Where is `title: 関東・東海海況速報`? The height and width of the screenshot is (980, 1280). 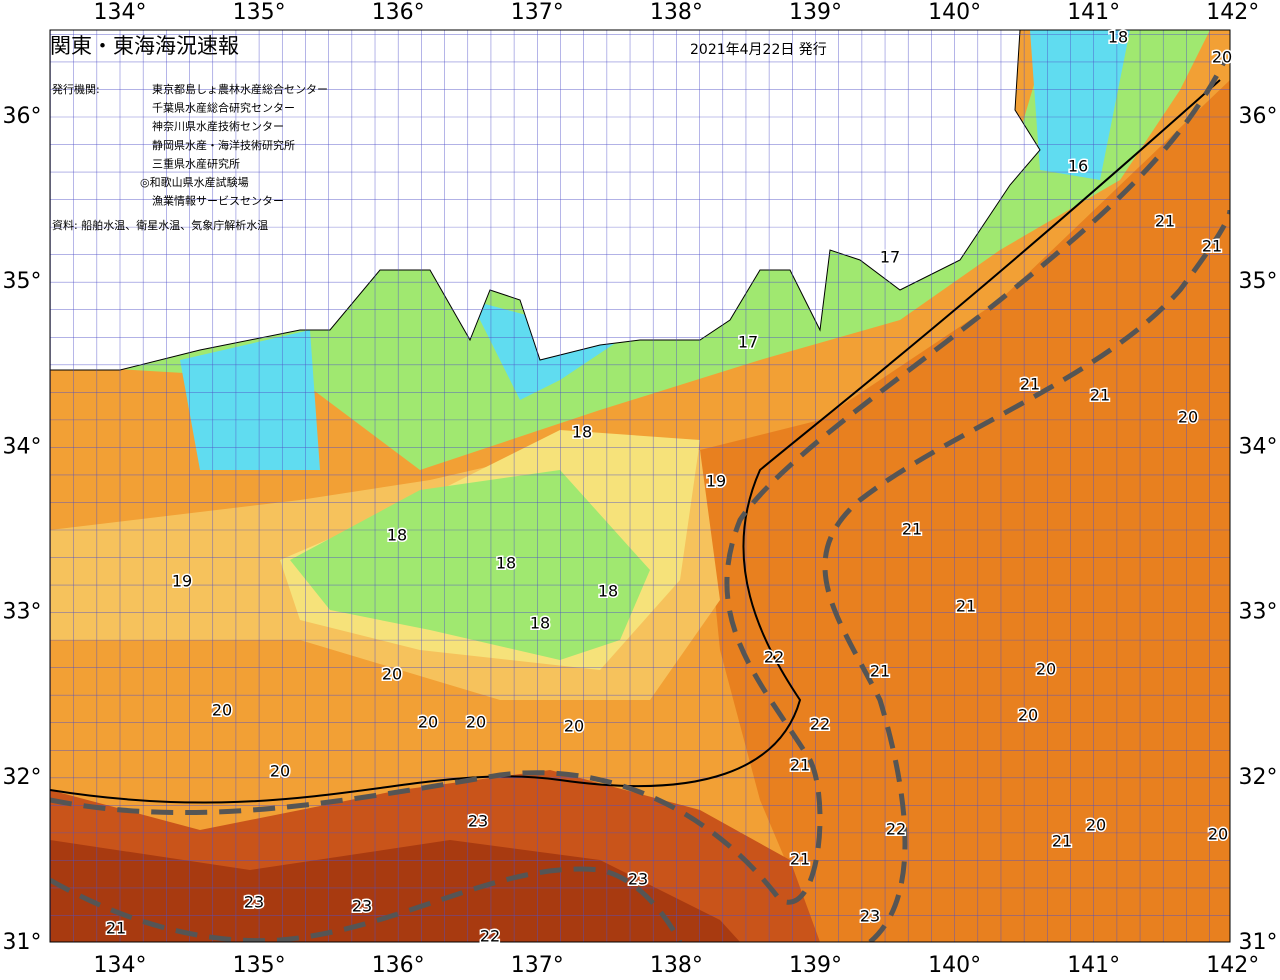 title: 関東・東海海況速報 is located at coordinates (144, 46).